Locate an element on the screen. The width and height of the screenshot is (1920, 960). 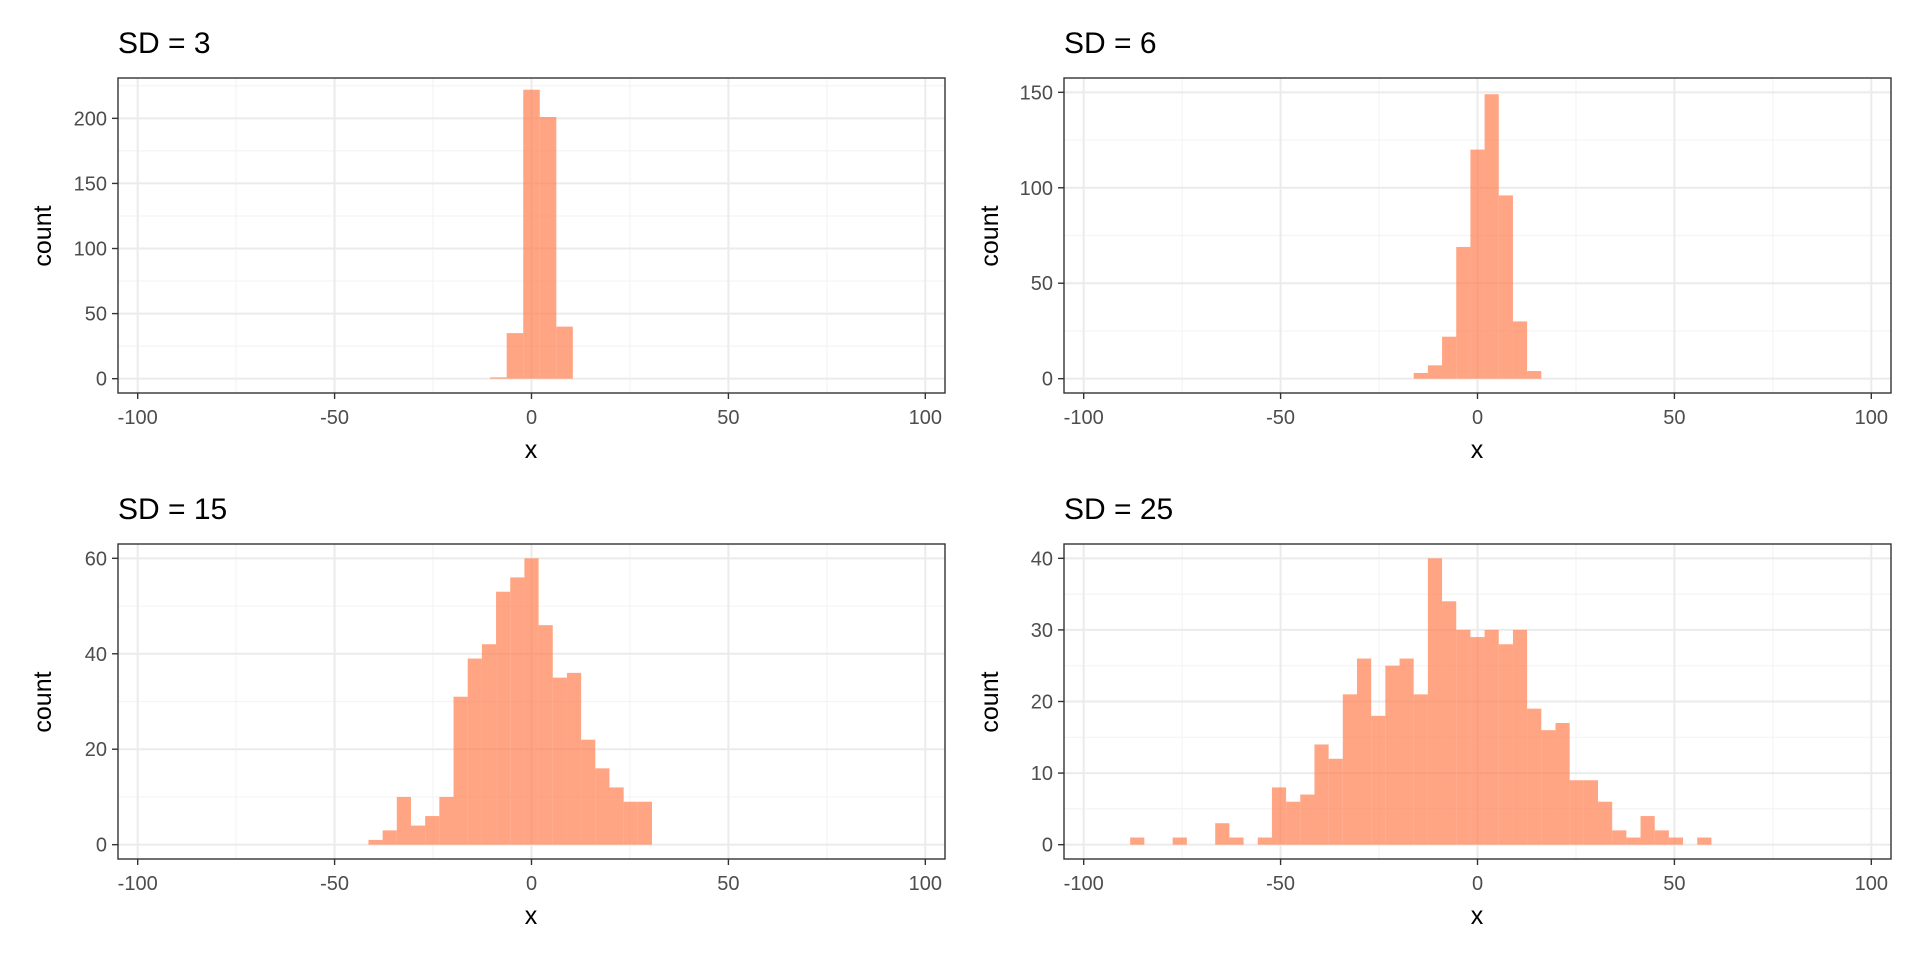
y-tick-label: 200 is located at coordinates (90, 119).